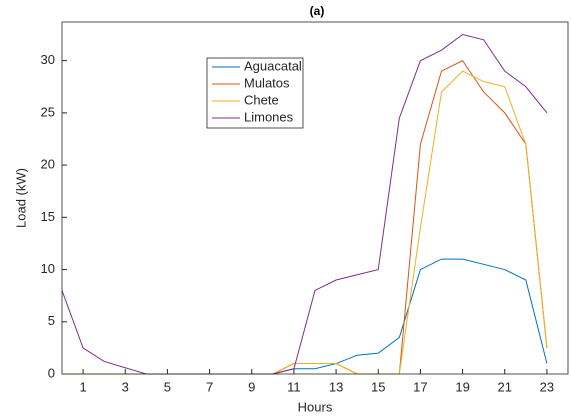 The width and height of the screenshot is (571, 416). Describe the element at coordinates (547, 386) in the screenshot. I see `x-tick-label: 23` at that location.